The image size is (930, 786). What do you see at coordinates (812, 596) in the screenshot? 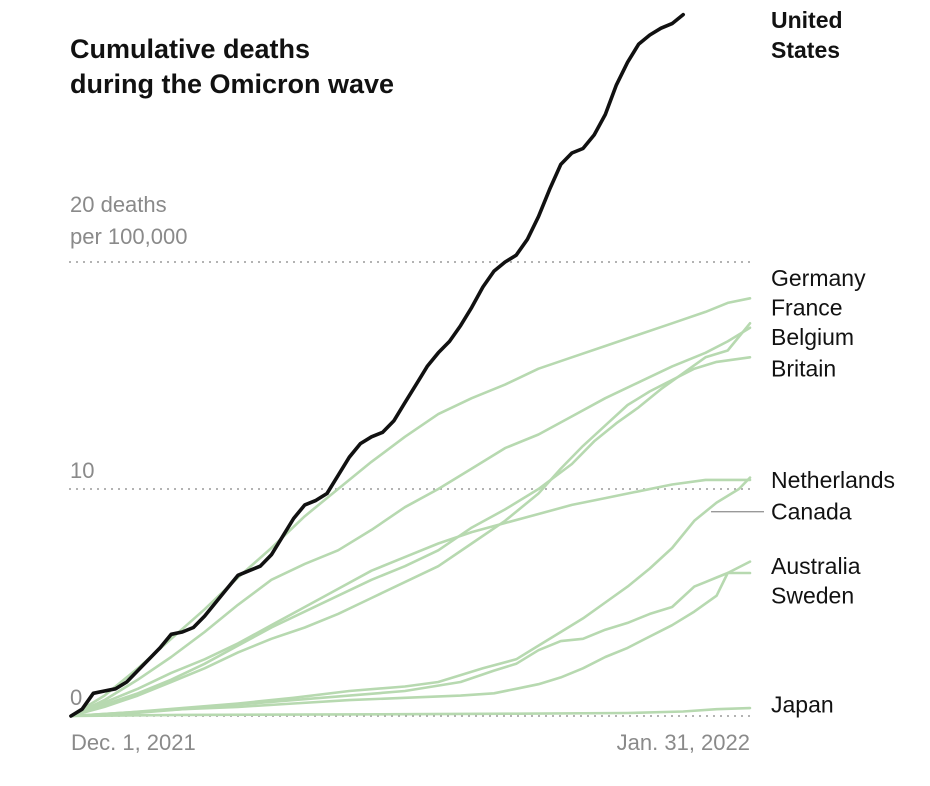
I see `label-sweden: Sweden` at bounding box center [812, 596].